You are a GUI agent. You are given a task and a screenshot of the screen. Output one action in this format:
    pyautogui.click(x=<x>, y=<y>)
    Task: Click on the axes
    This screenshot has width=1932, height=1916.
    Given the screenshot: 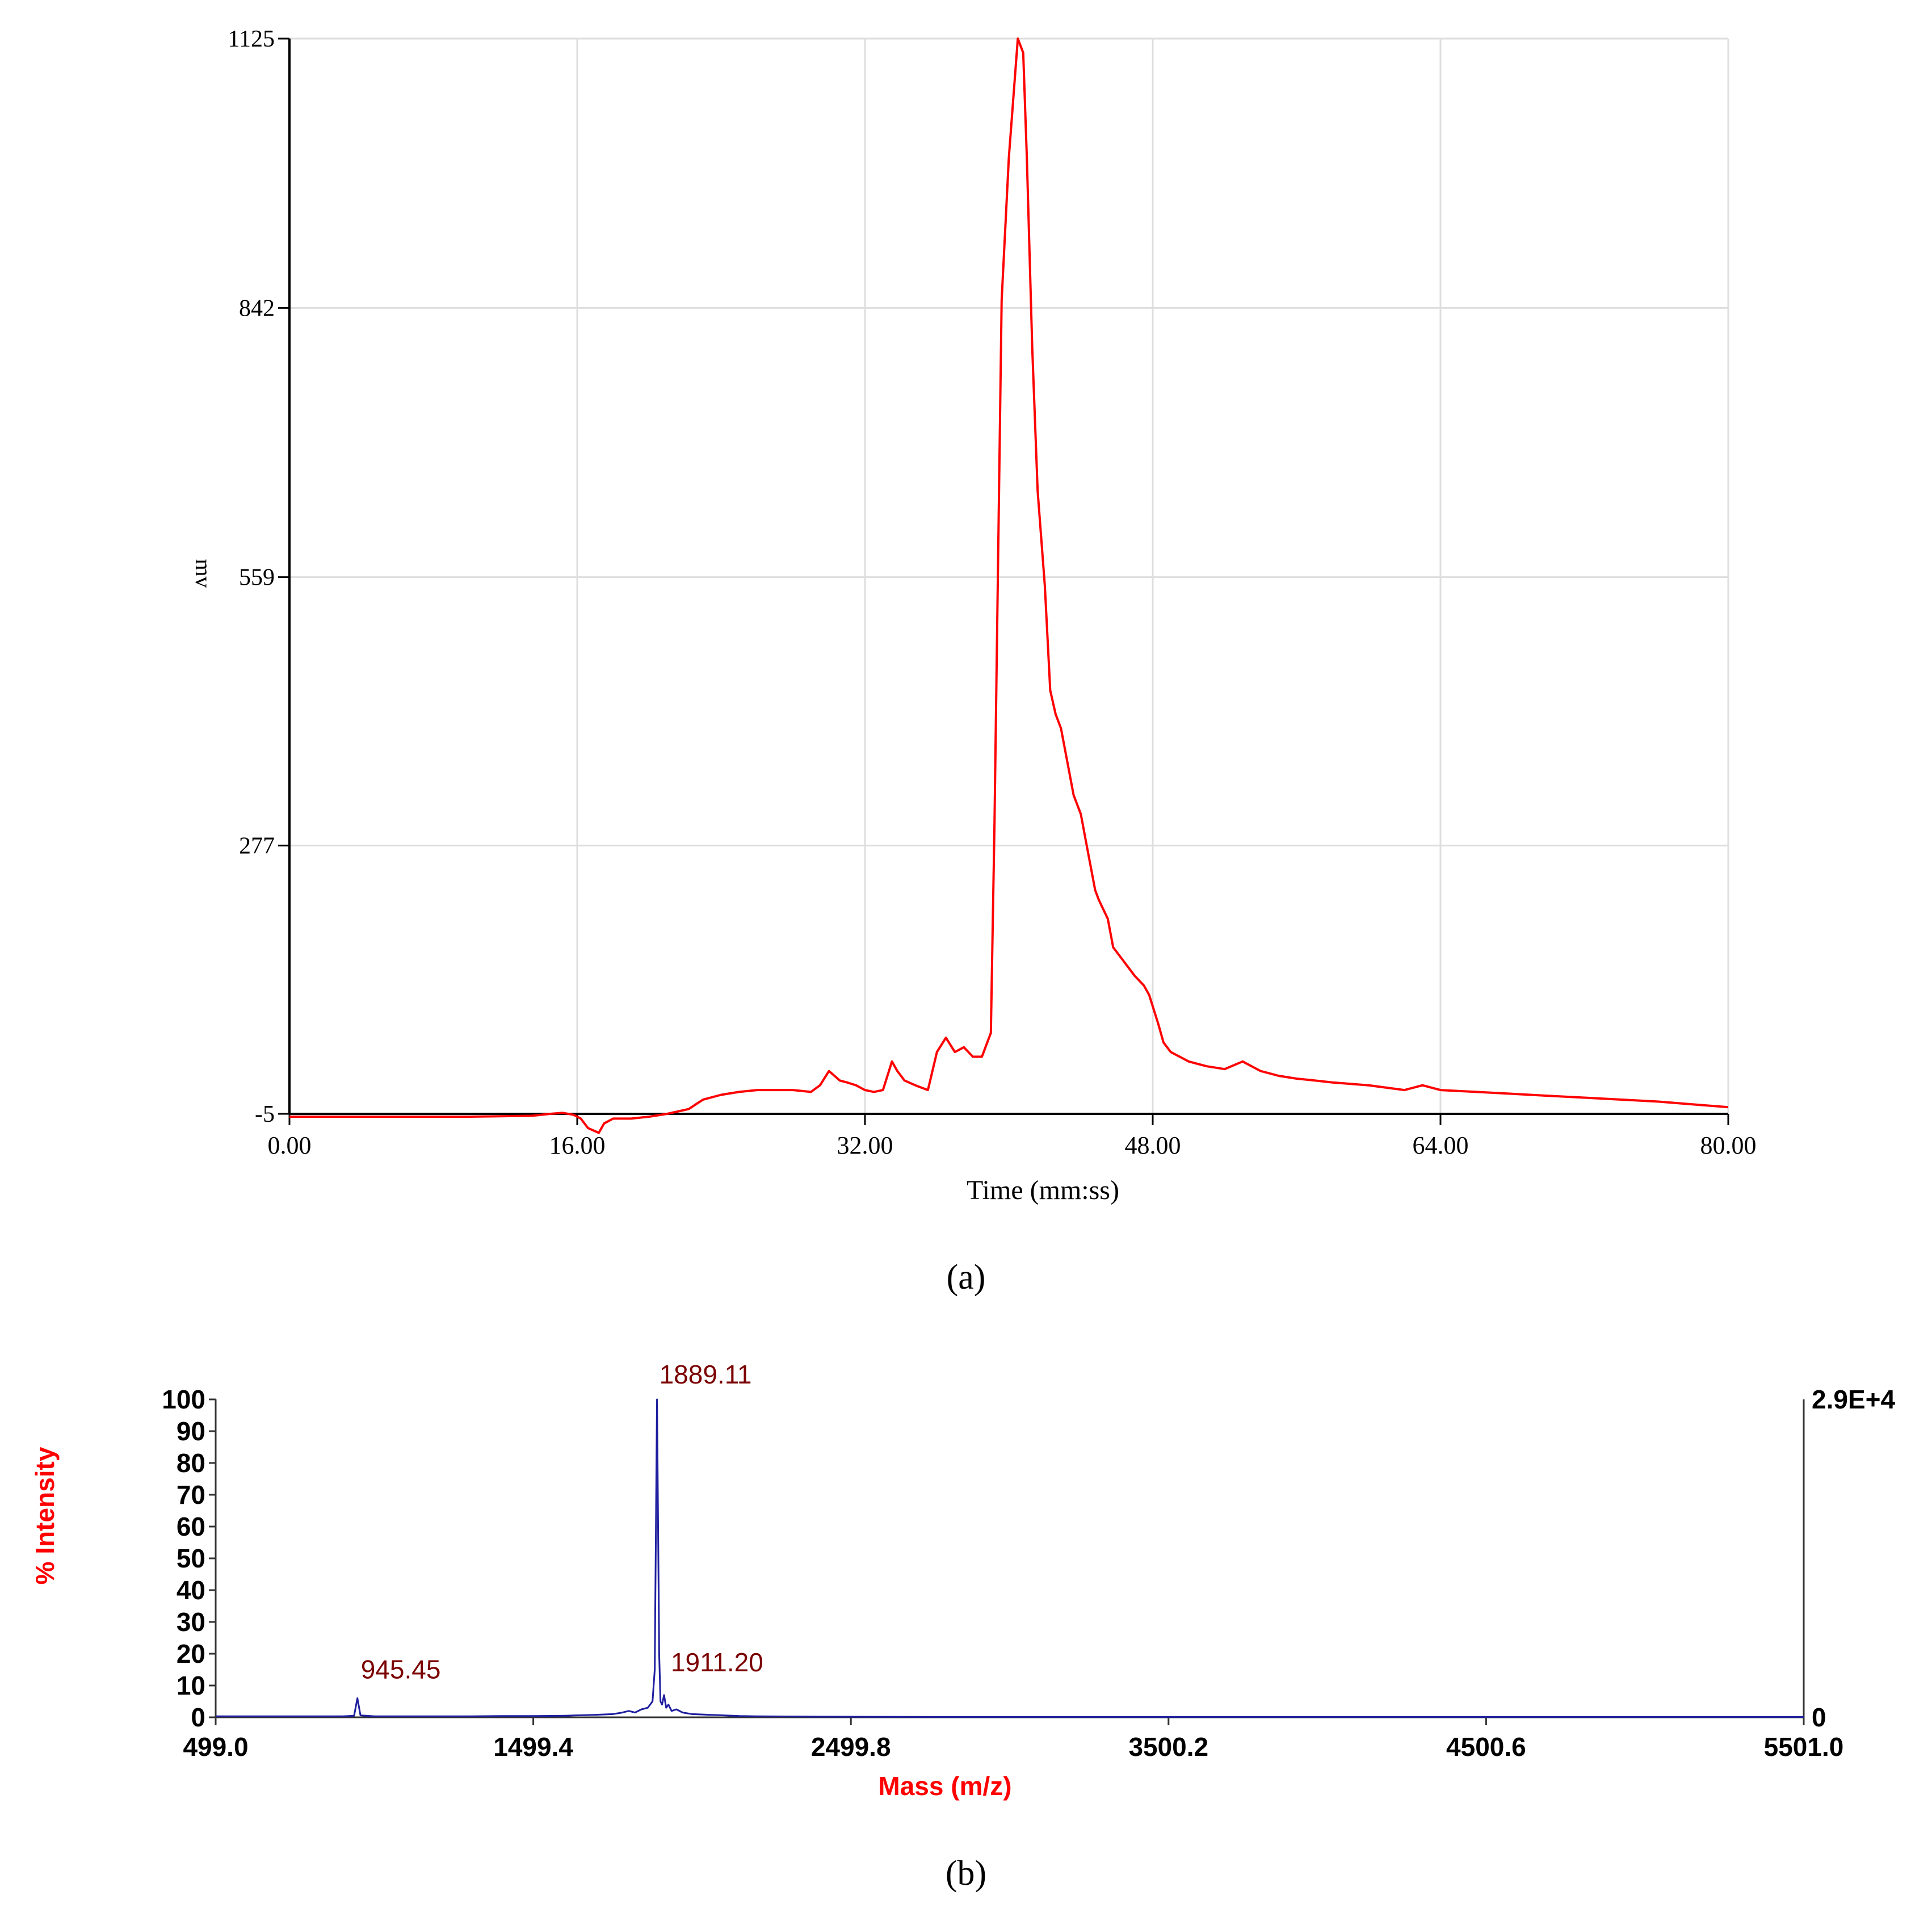 What is the action you would take?
    pyautogui.click(x=1010, y=1558)
    